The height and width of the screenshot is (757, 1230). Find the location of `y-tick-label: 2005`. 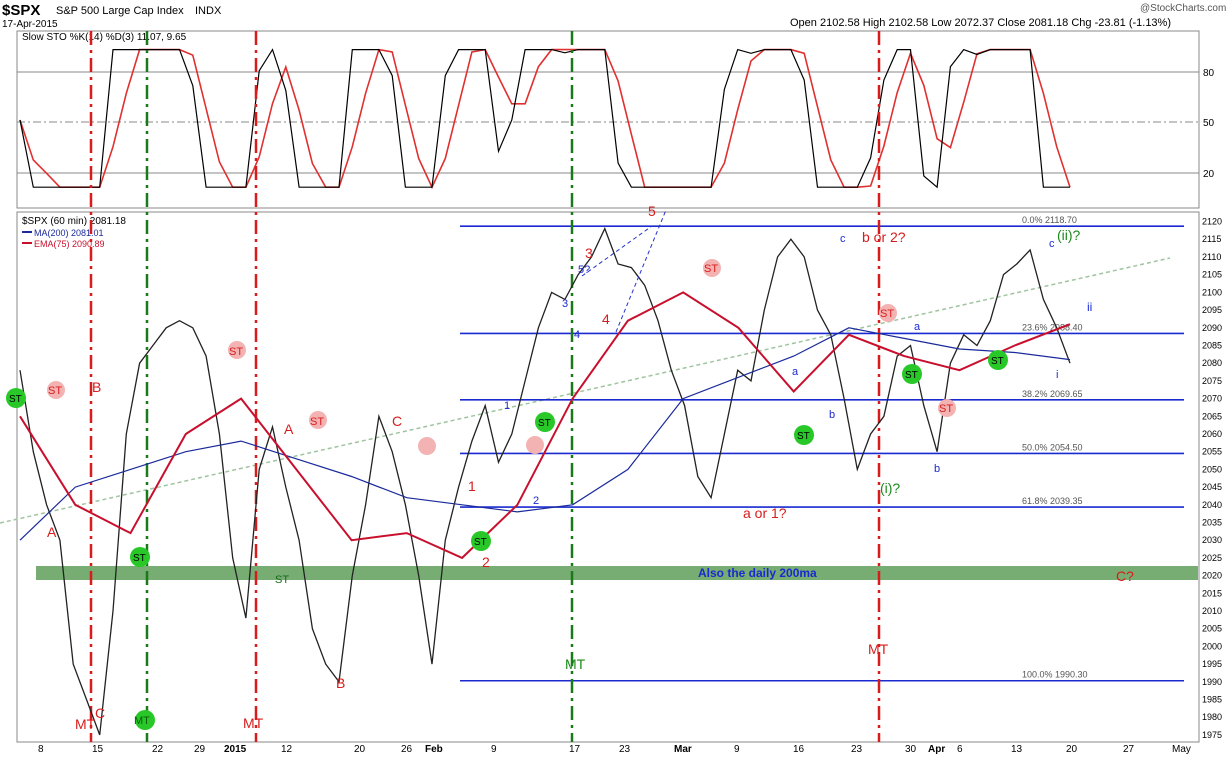

y-tick-label: 2005 is located at coordinates (1212, 629).